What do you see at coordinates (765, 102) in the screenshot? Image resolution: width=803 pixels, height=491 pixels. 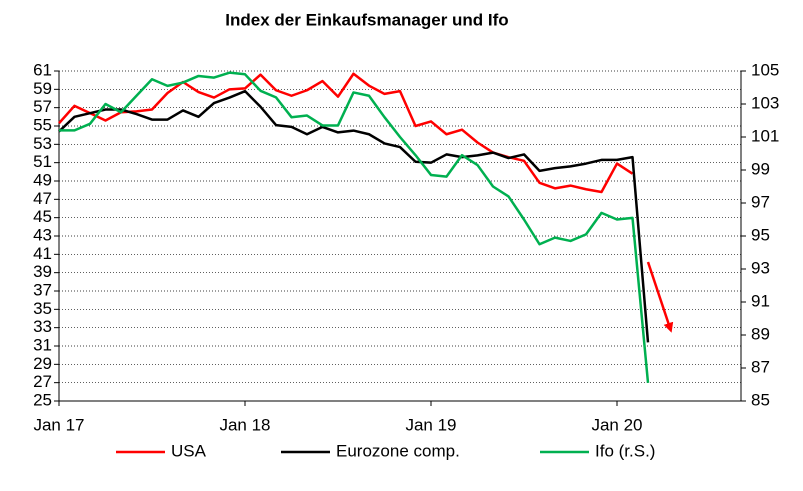 I see `y2-tick-label: 103` at bounding box center [765, 102].